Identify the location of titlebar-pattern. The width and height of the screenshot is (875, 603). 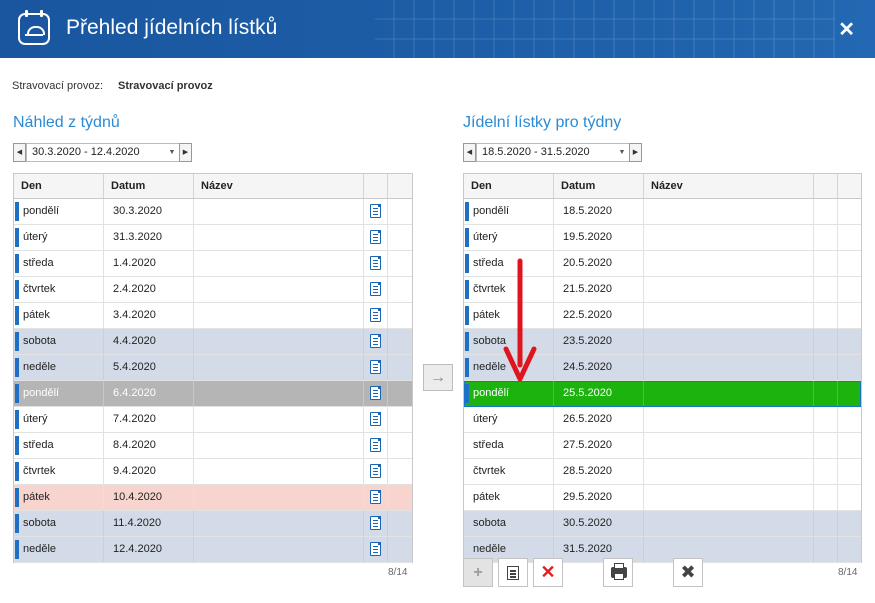
(605, 29).